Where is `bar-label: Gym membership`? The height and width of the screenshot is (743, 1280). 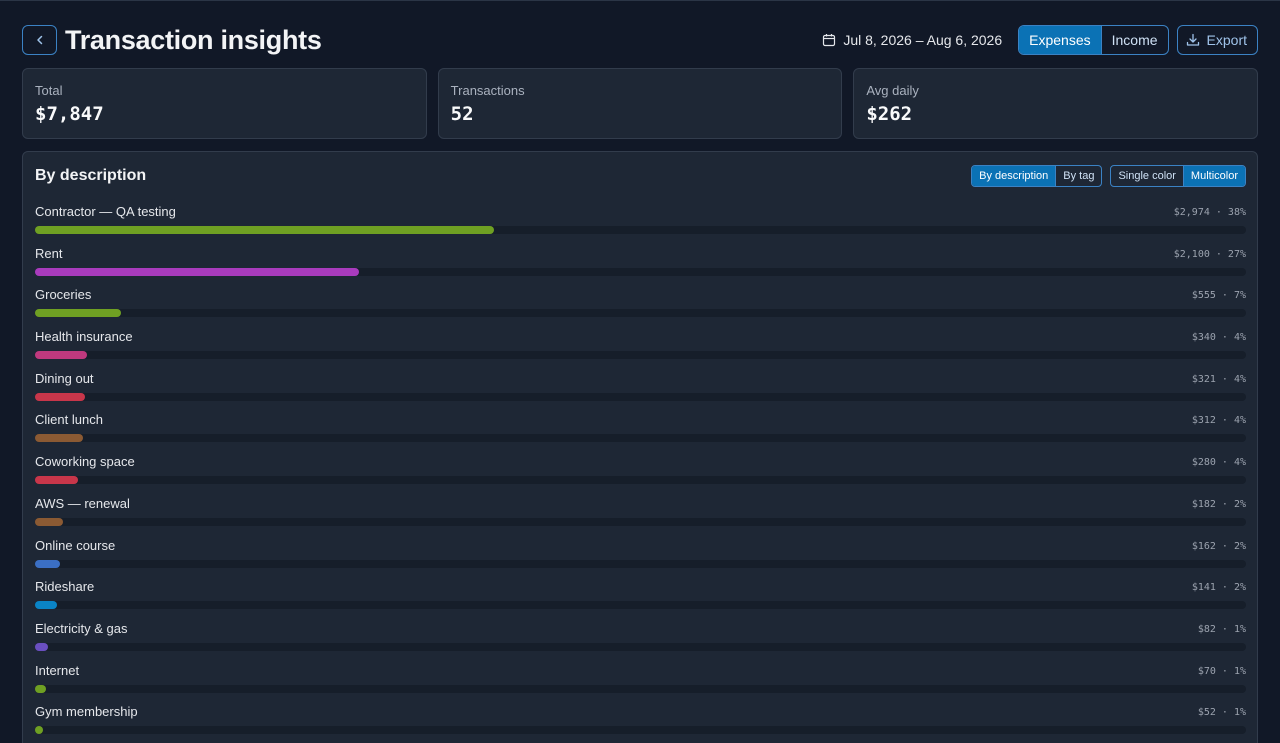
bar-label: Gym membership is located at coordinates (86, 712).